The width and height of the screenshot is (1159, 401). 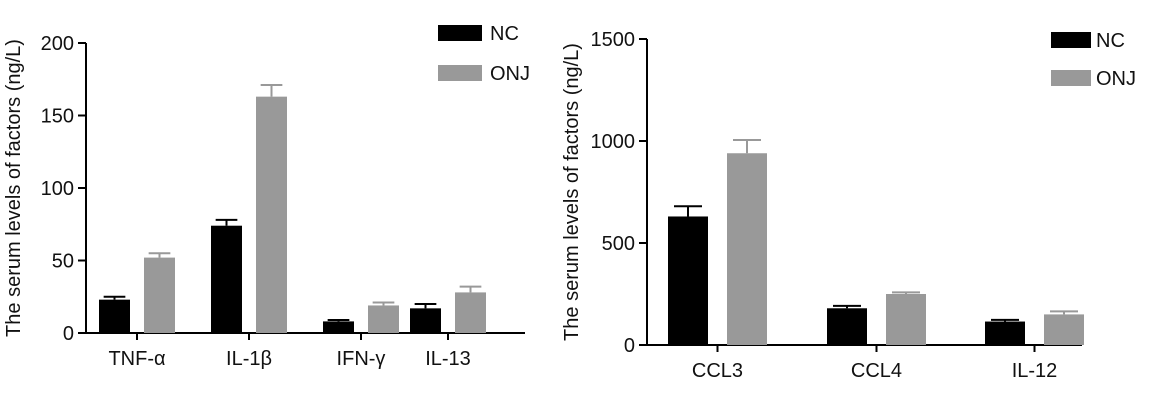 What do you see at coordinates (57, 189) in the screenshot?
I see `y-tick-label: 100` at bounding box center [57, 189].